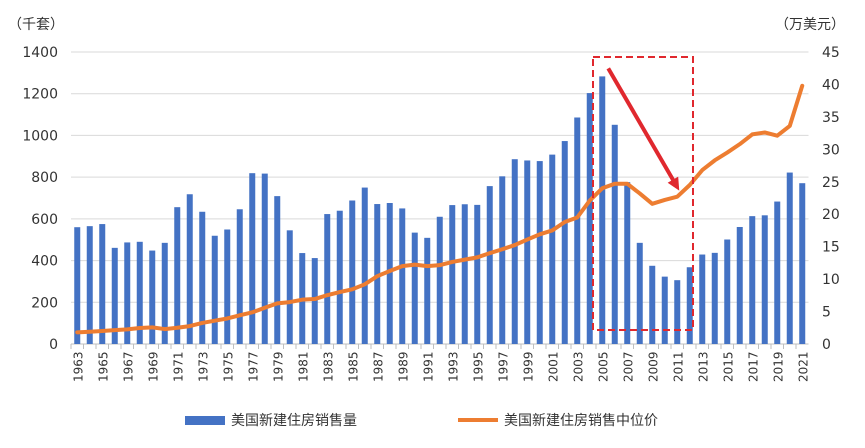  Describe the element at coordinates (40, 95) in the screenshot. I see `left-tick-label: 1200` at that location.